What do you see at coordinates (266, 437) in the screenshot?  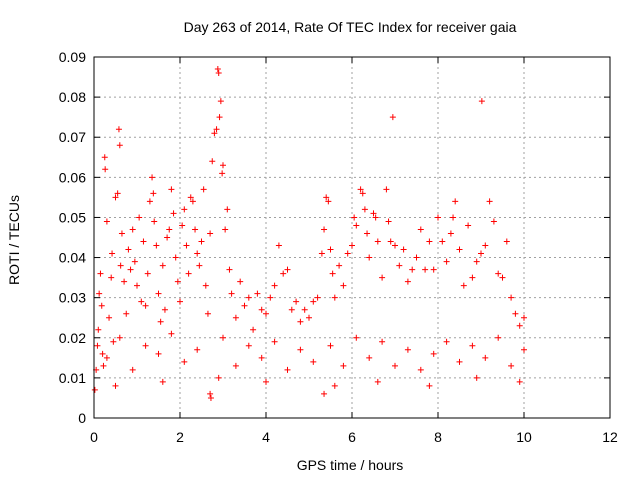 I see `x-tick-label: 4` at bounding box center [266, 437].